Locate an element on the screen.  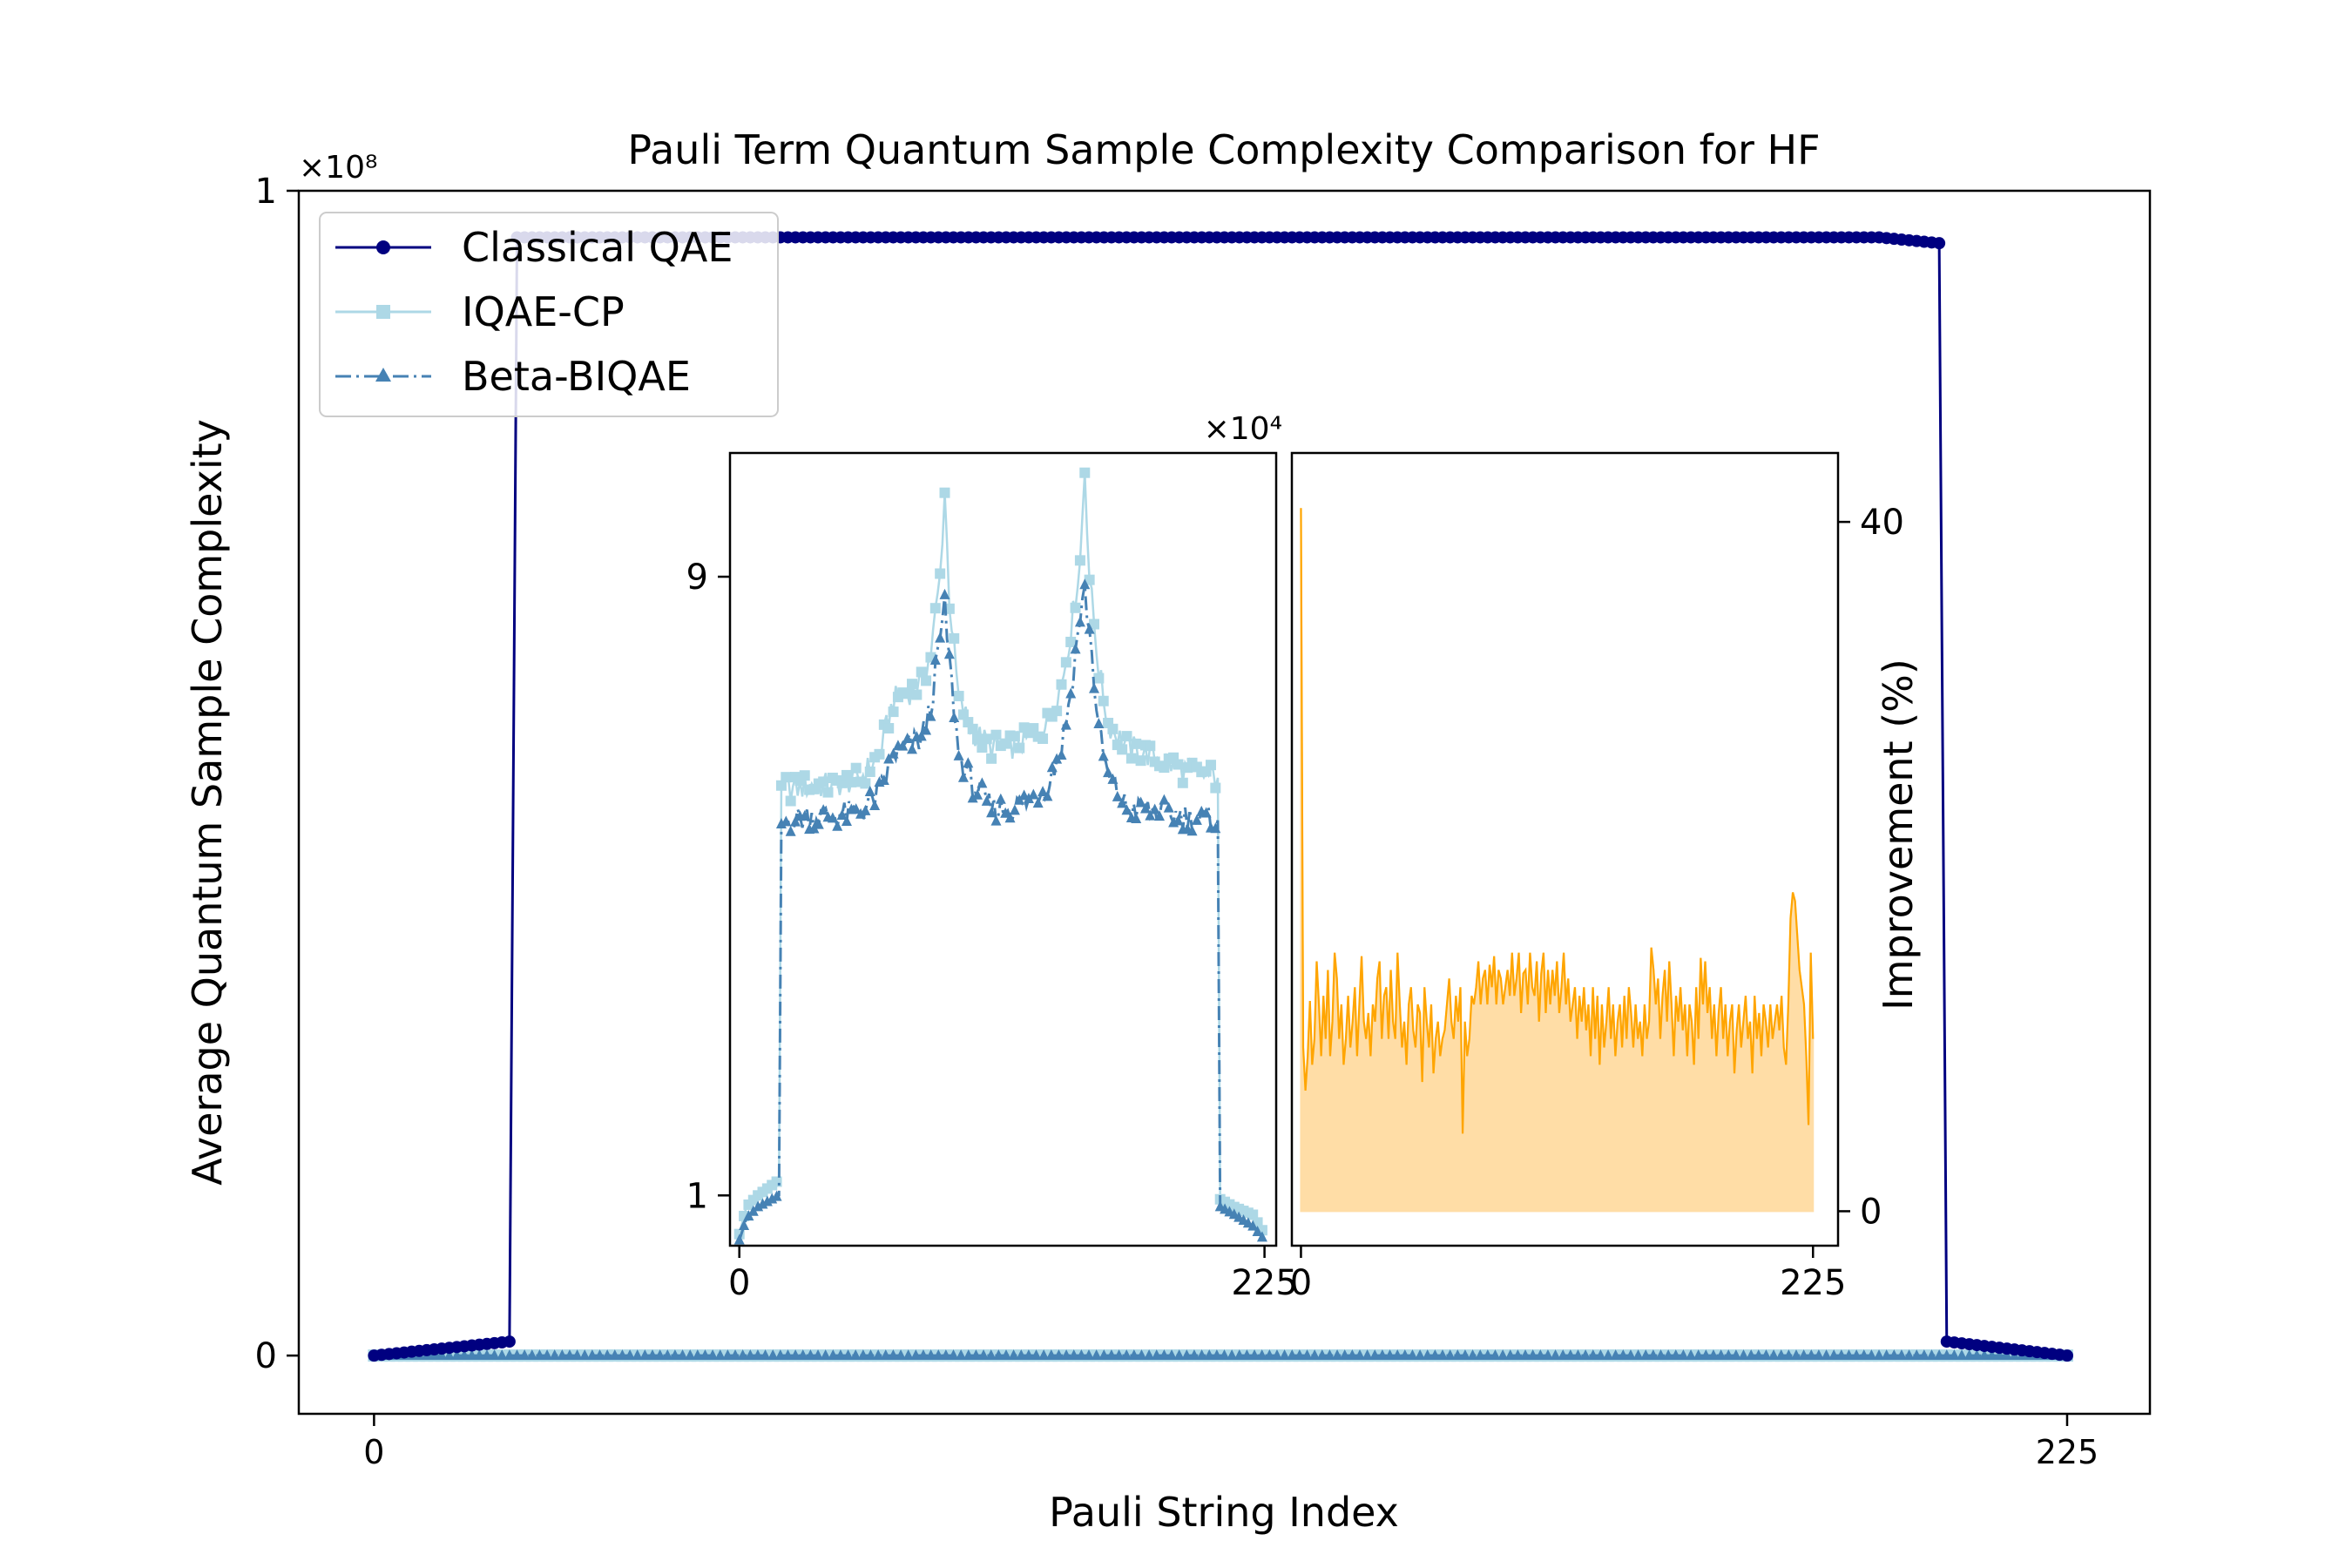
inset-left-y-multiplier: ×10⁴ is located at coordinates (1243, 429).